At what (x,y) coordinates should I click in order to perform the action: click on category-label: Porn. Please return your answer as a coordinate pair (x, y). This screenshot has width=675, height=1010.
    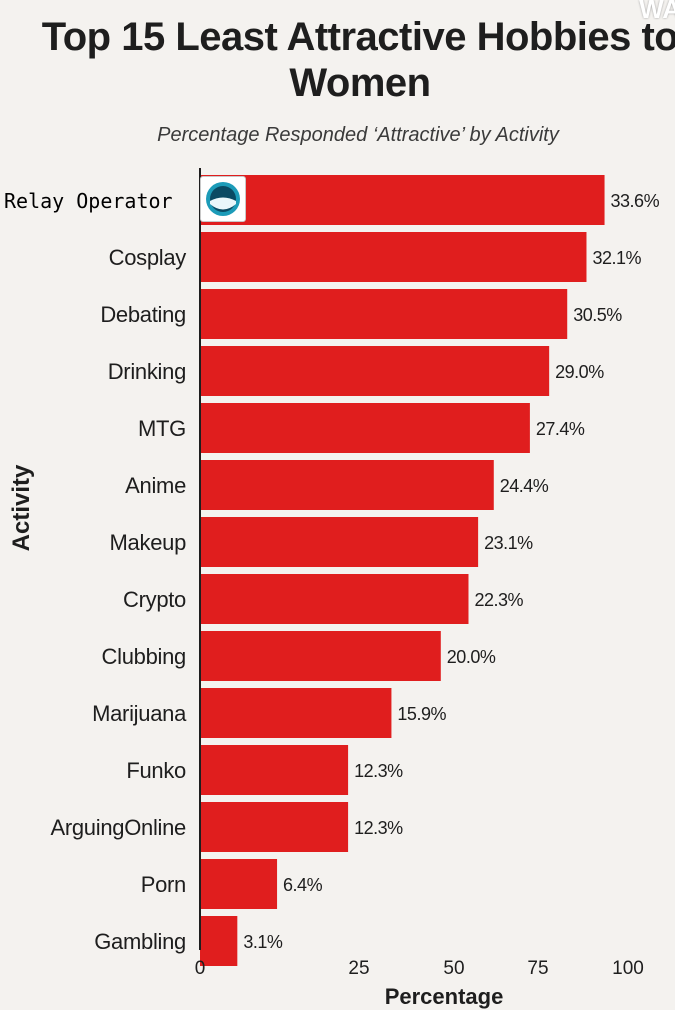
    Looking at the image, I should click on (163, 884).